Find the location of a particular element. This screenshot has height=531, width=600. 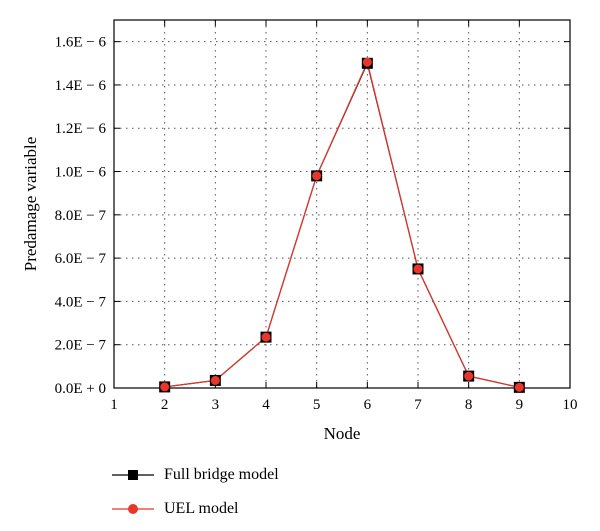

legend-label-full-bridge: Full bridge model is located at coordinates (221, 474).